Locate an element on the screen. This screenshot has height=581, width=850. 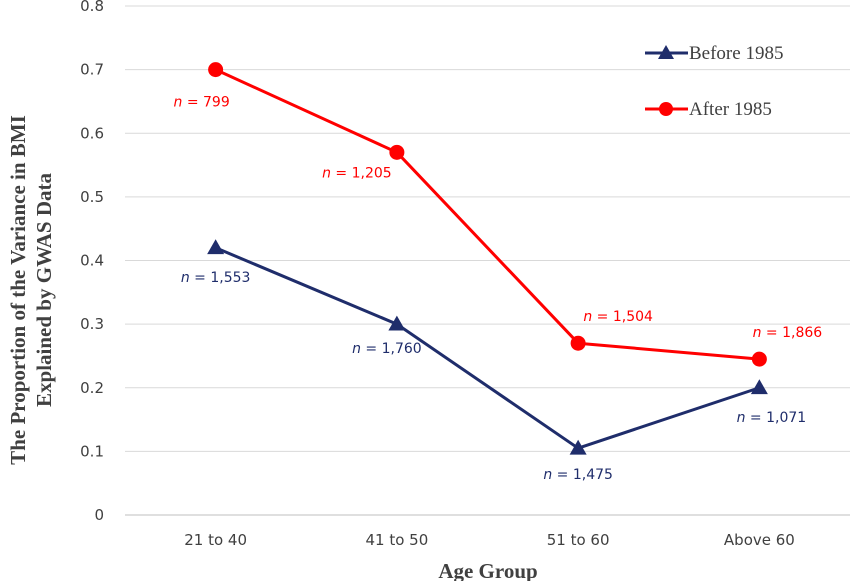
legend-marker-circle is located at coordinates (666, 109).